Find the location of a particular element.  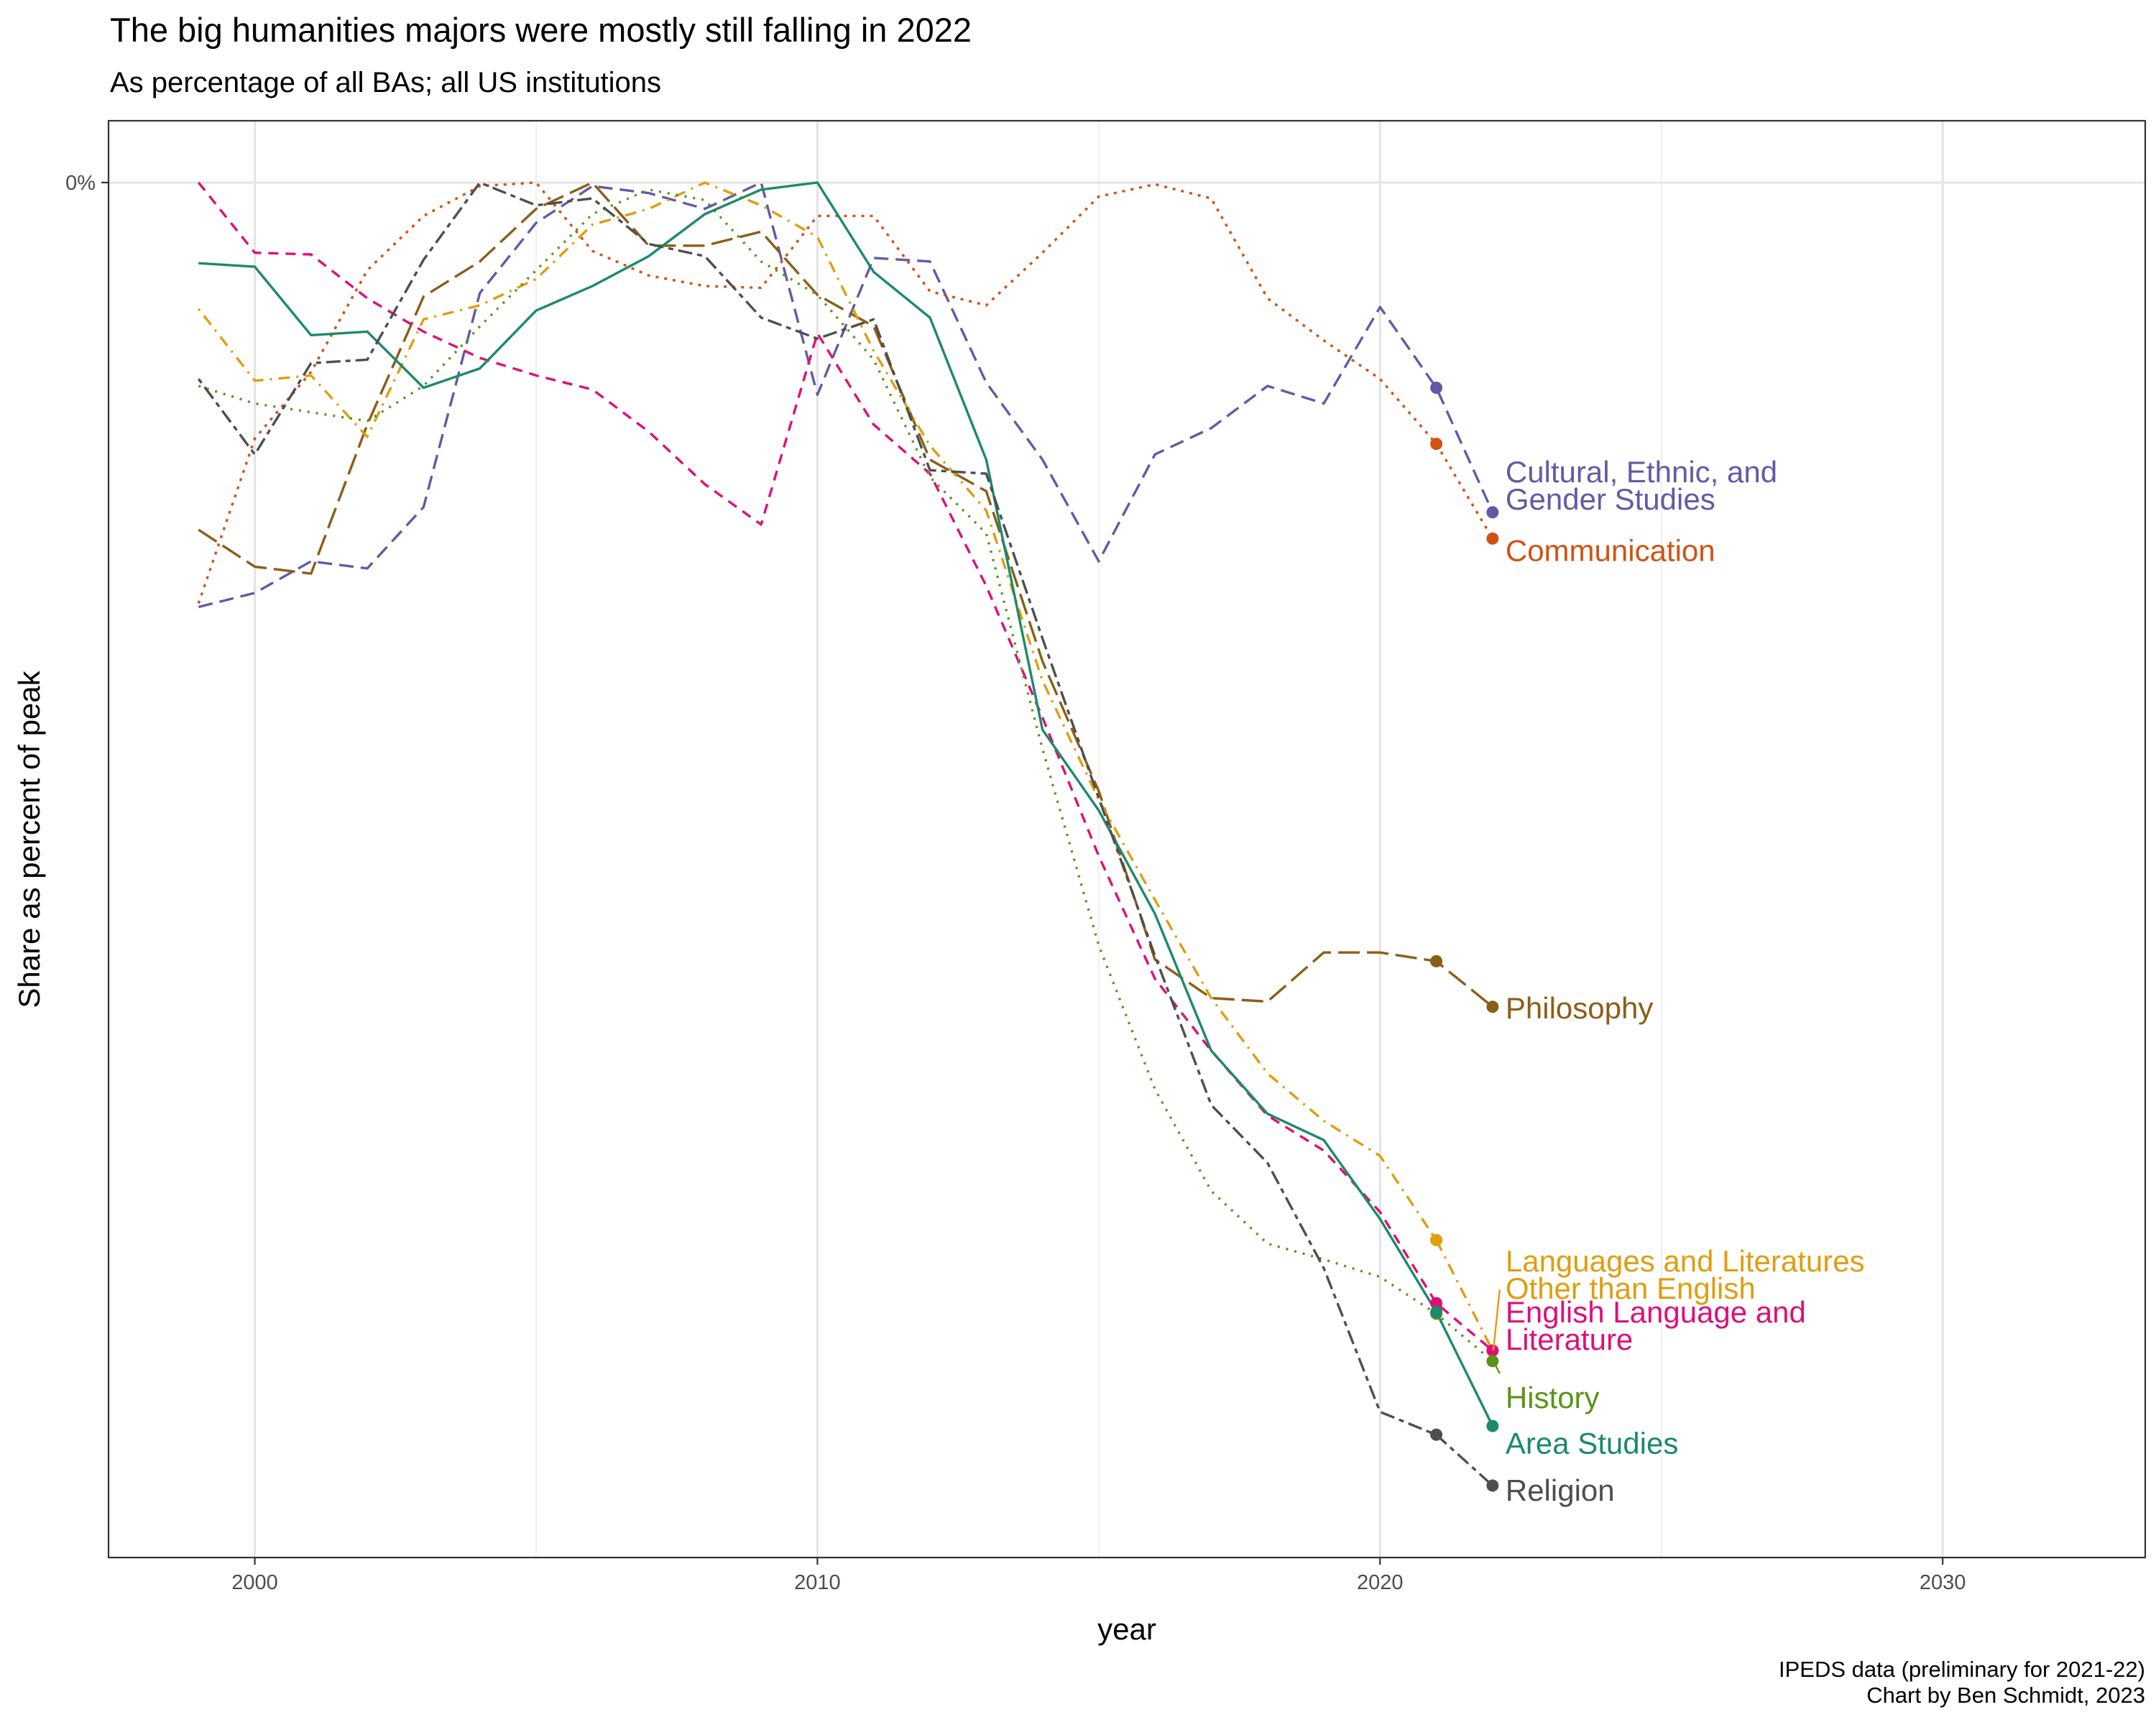

series-label-religion: Religion is located at coordinates (1560, 1490).